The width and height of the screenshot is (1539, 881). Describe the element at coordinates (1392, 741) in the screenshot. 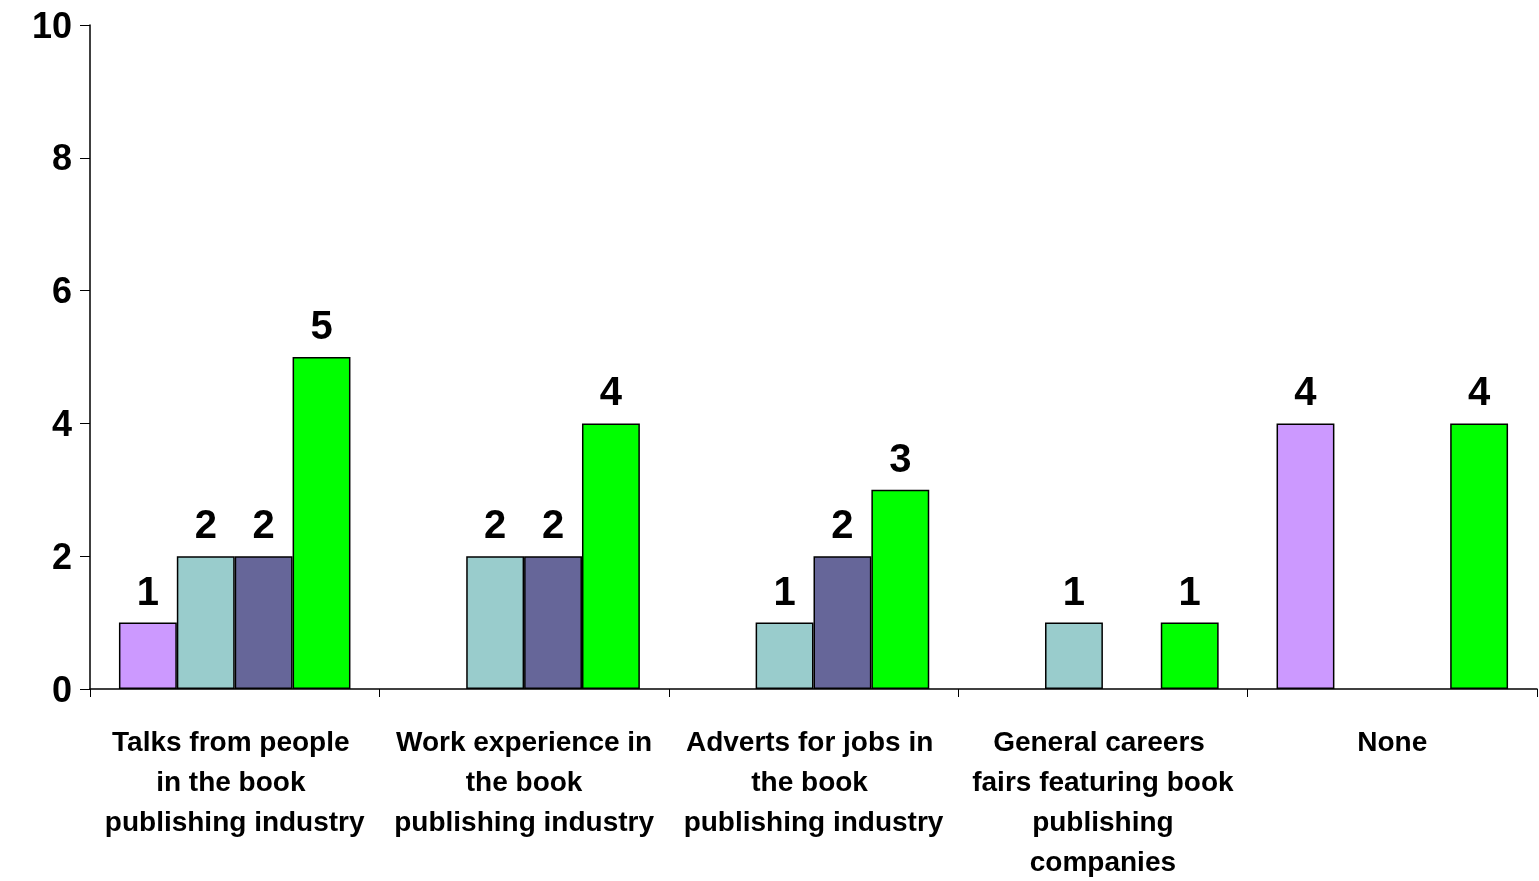

I see `x-tick-label: None` at that location.